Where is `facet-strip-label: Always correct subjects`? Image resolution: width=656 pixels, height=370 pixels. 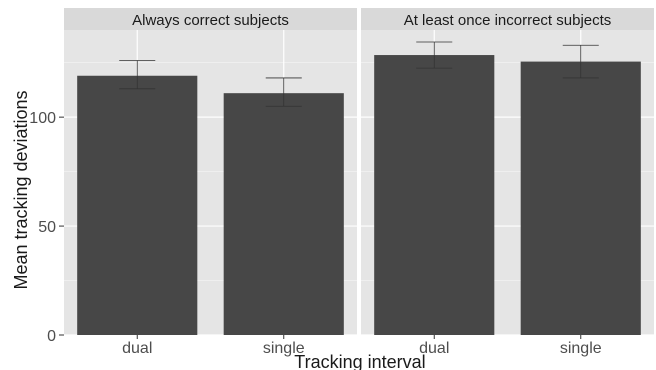 facet-strip-label: Always correct subjects is located at coordinates (210, 20).